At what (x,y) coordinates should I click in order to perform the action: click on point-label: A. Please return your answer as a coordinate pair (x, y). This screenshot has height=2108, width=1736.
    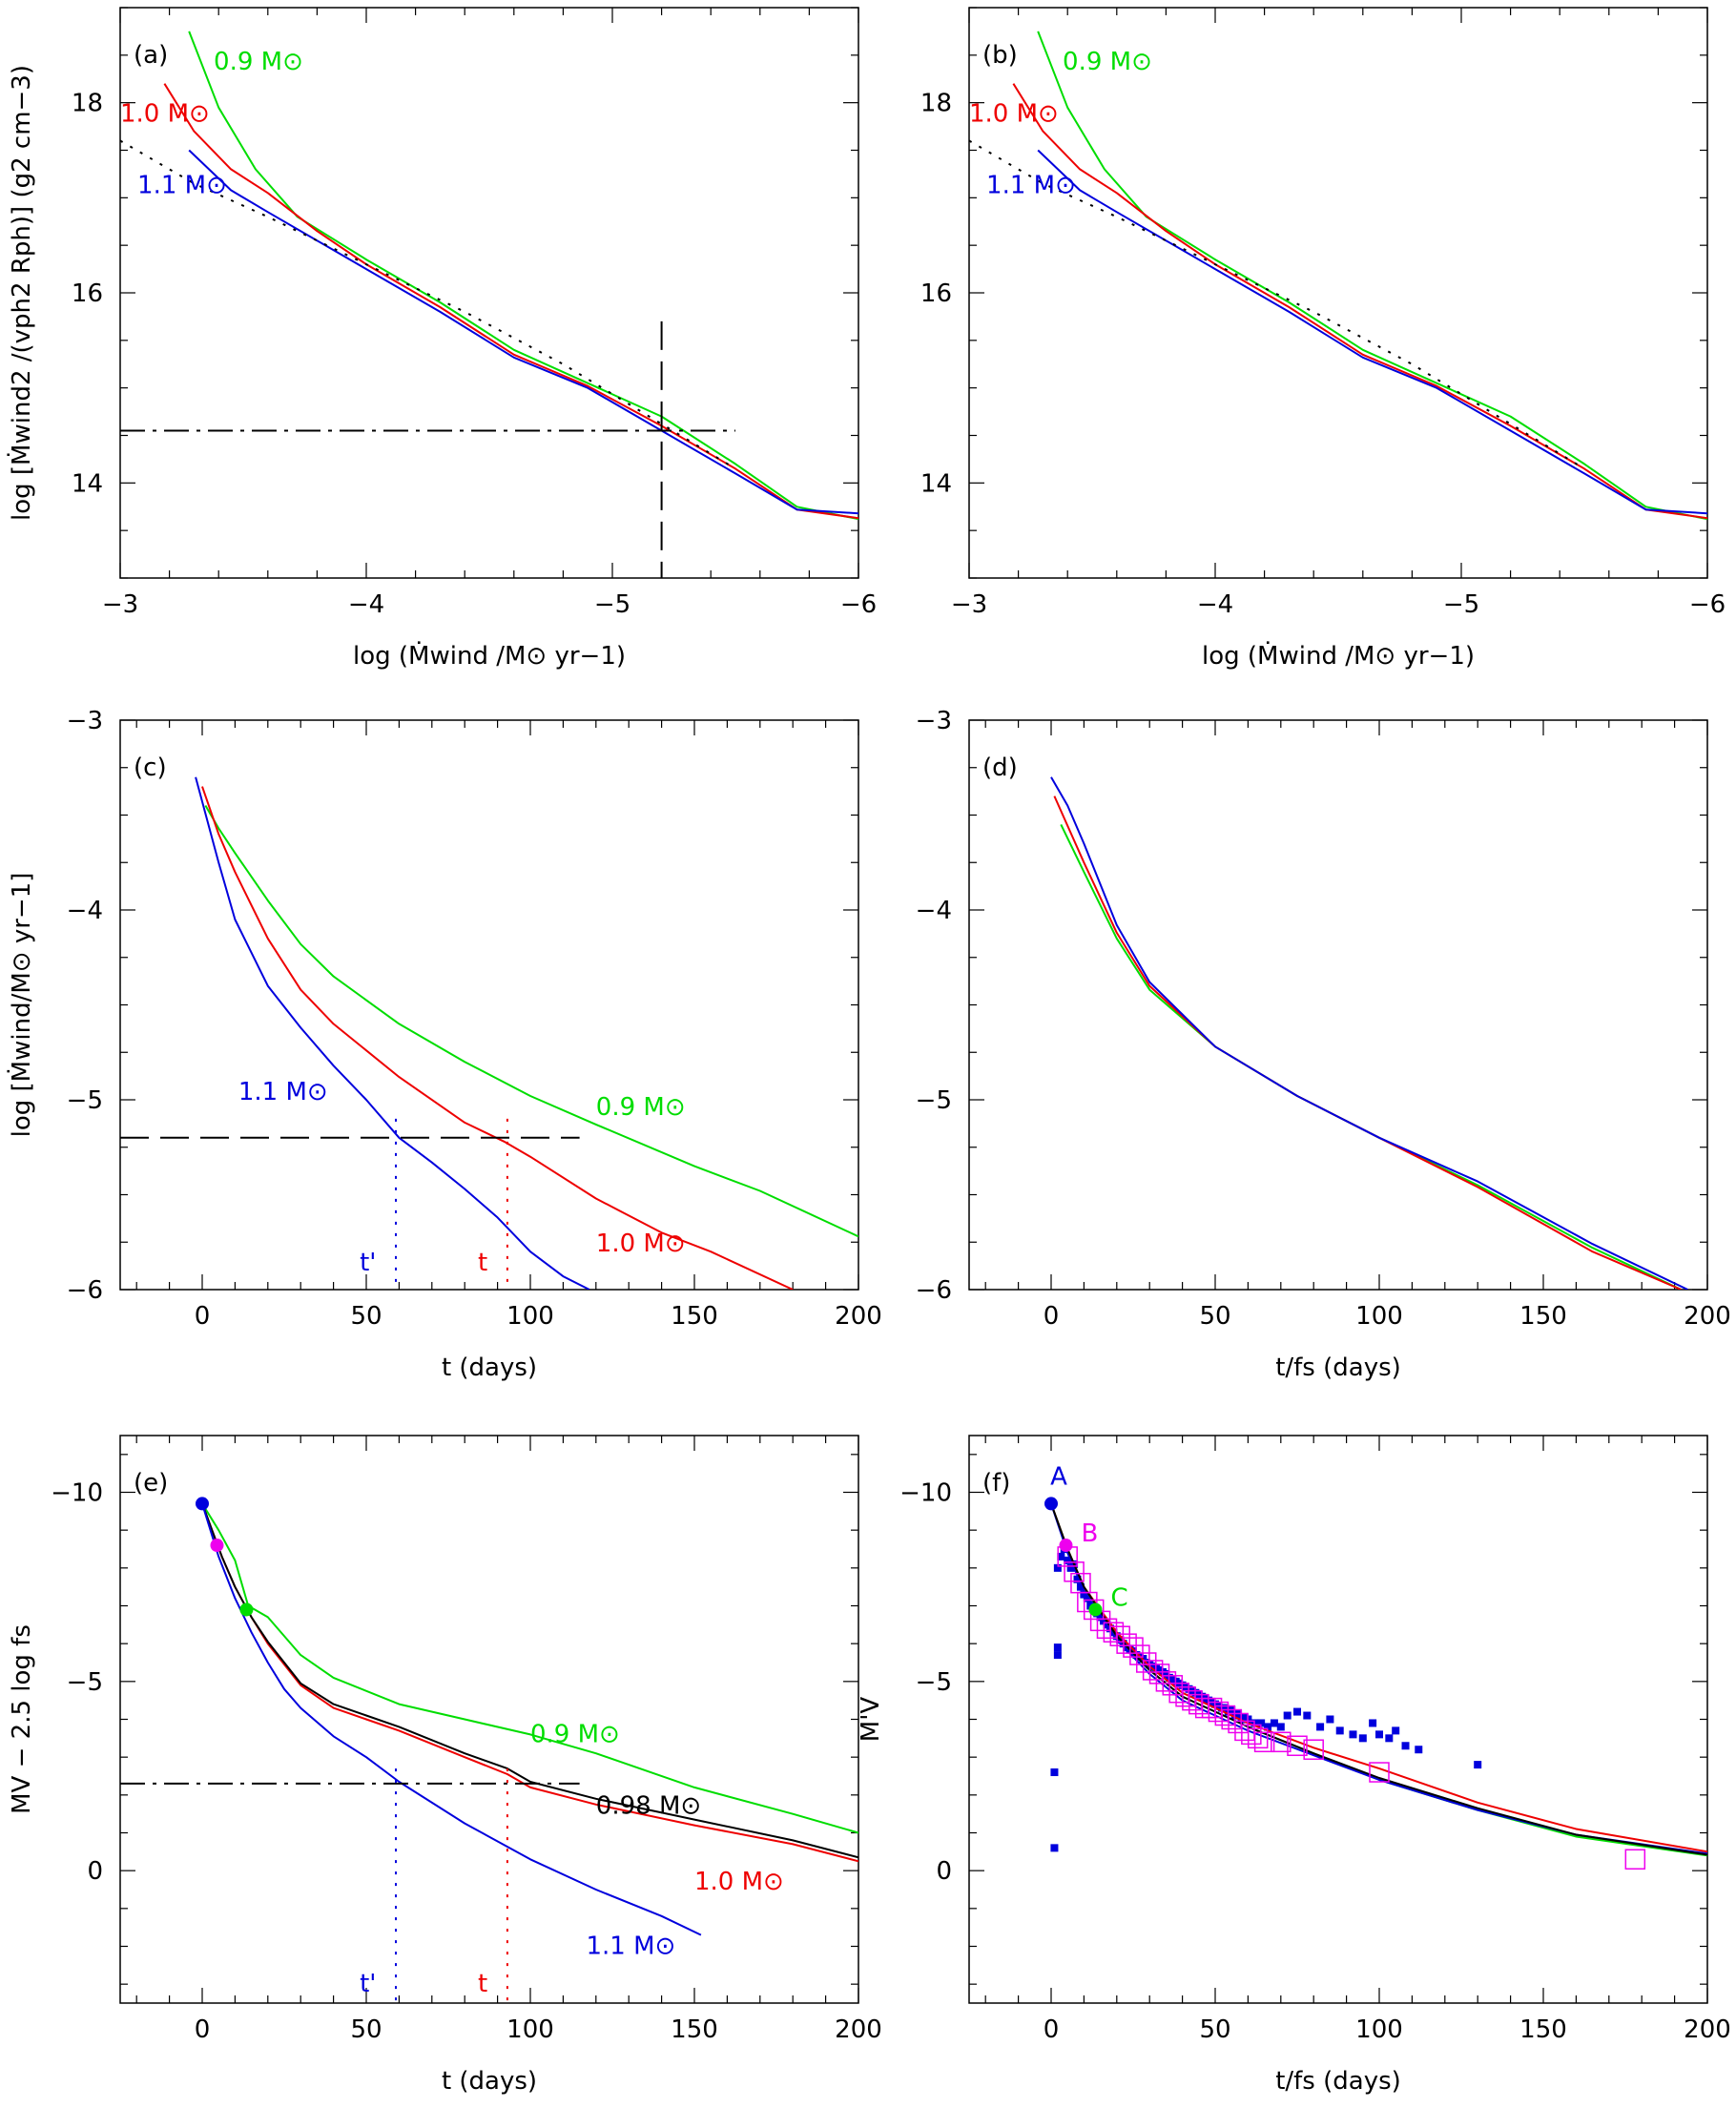
    Looking at the image, I should click on (1058, 1476).